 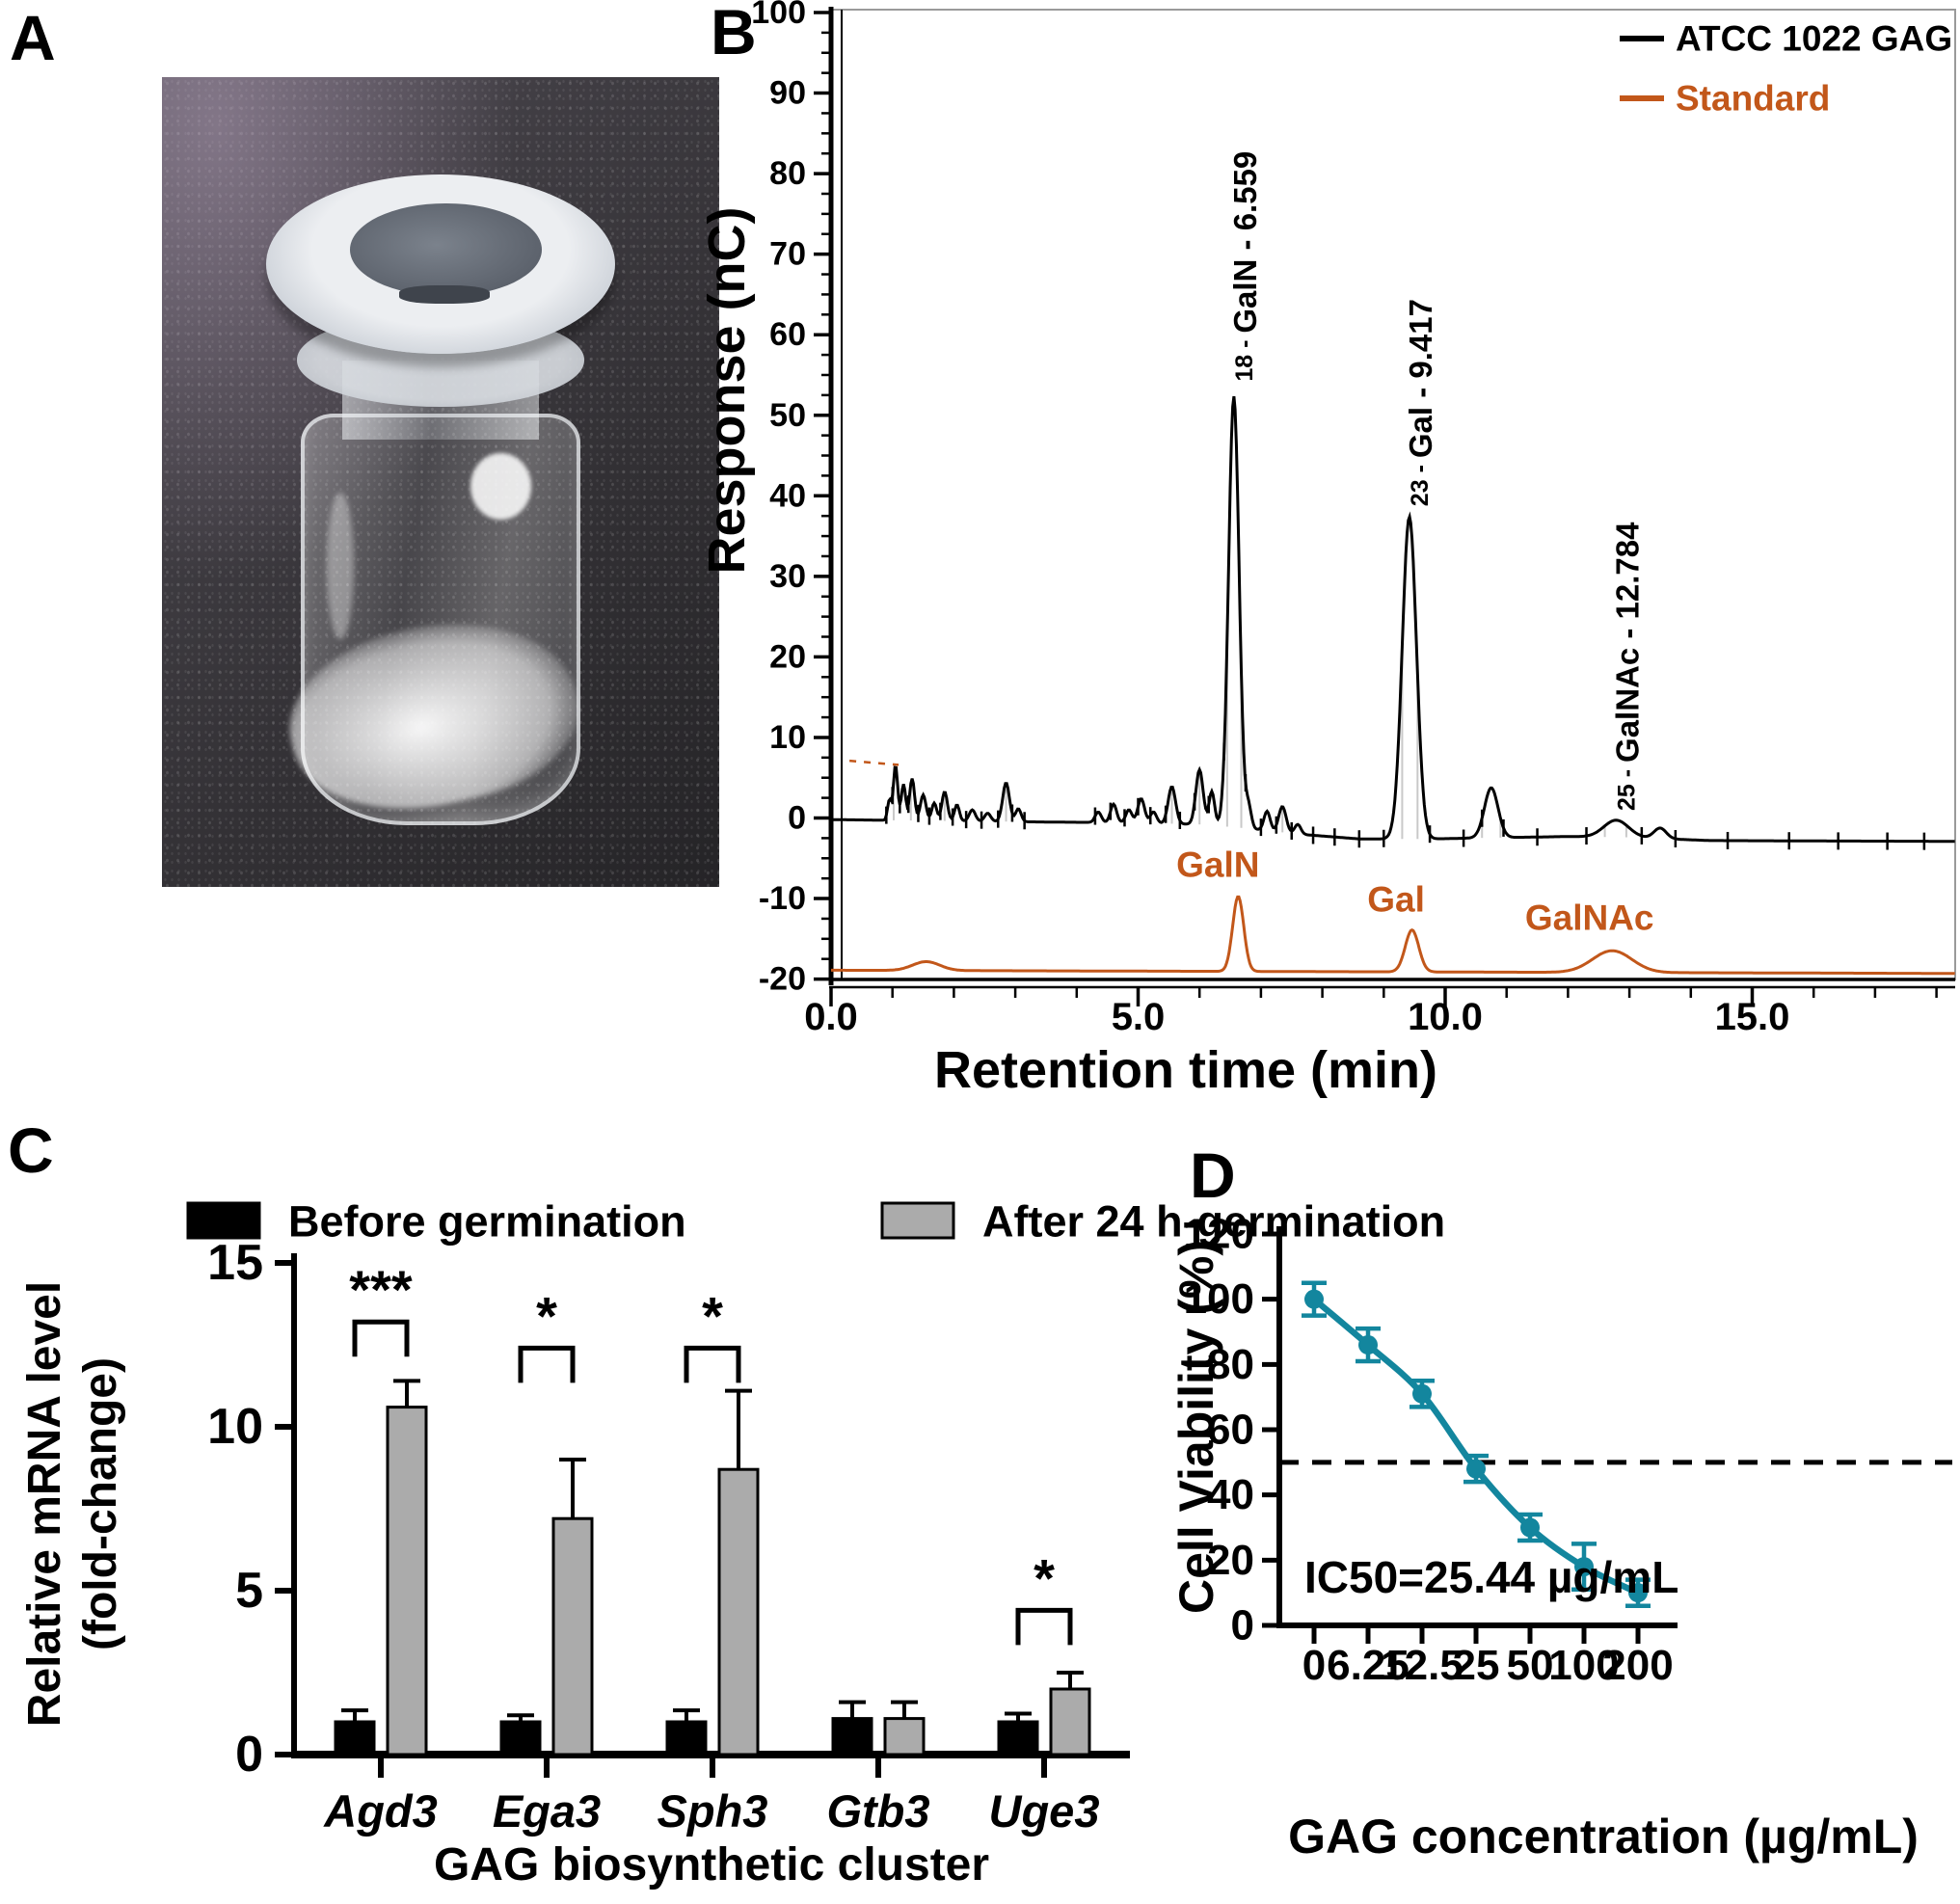 What do you see at coordinates (788, 254) in the screenshot?
I see `y-tick-label: 70` at bounding box center [788, 254].